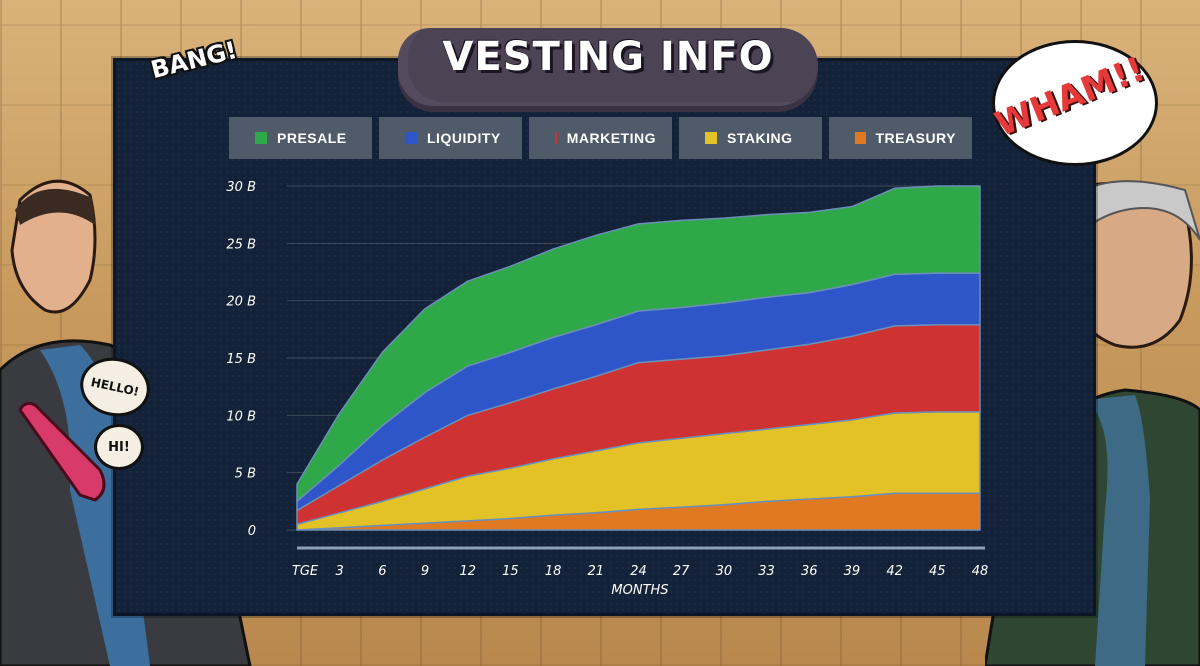 The width and height of the screenshot is (1200, 666). I want to click on legend-label: LIQUIDITY, so click(464, 138).